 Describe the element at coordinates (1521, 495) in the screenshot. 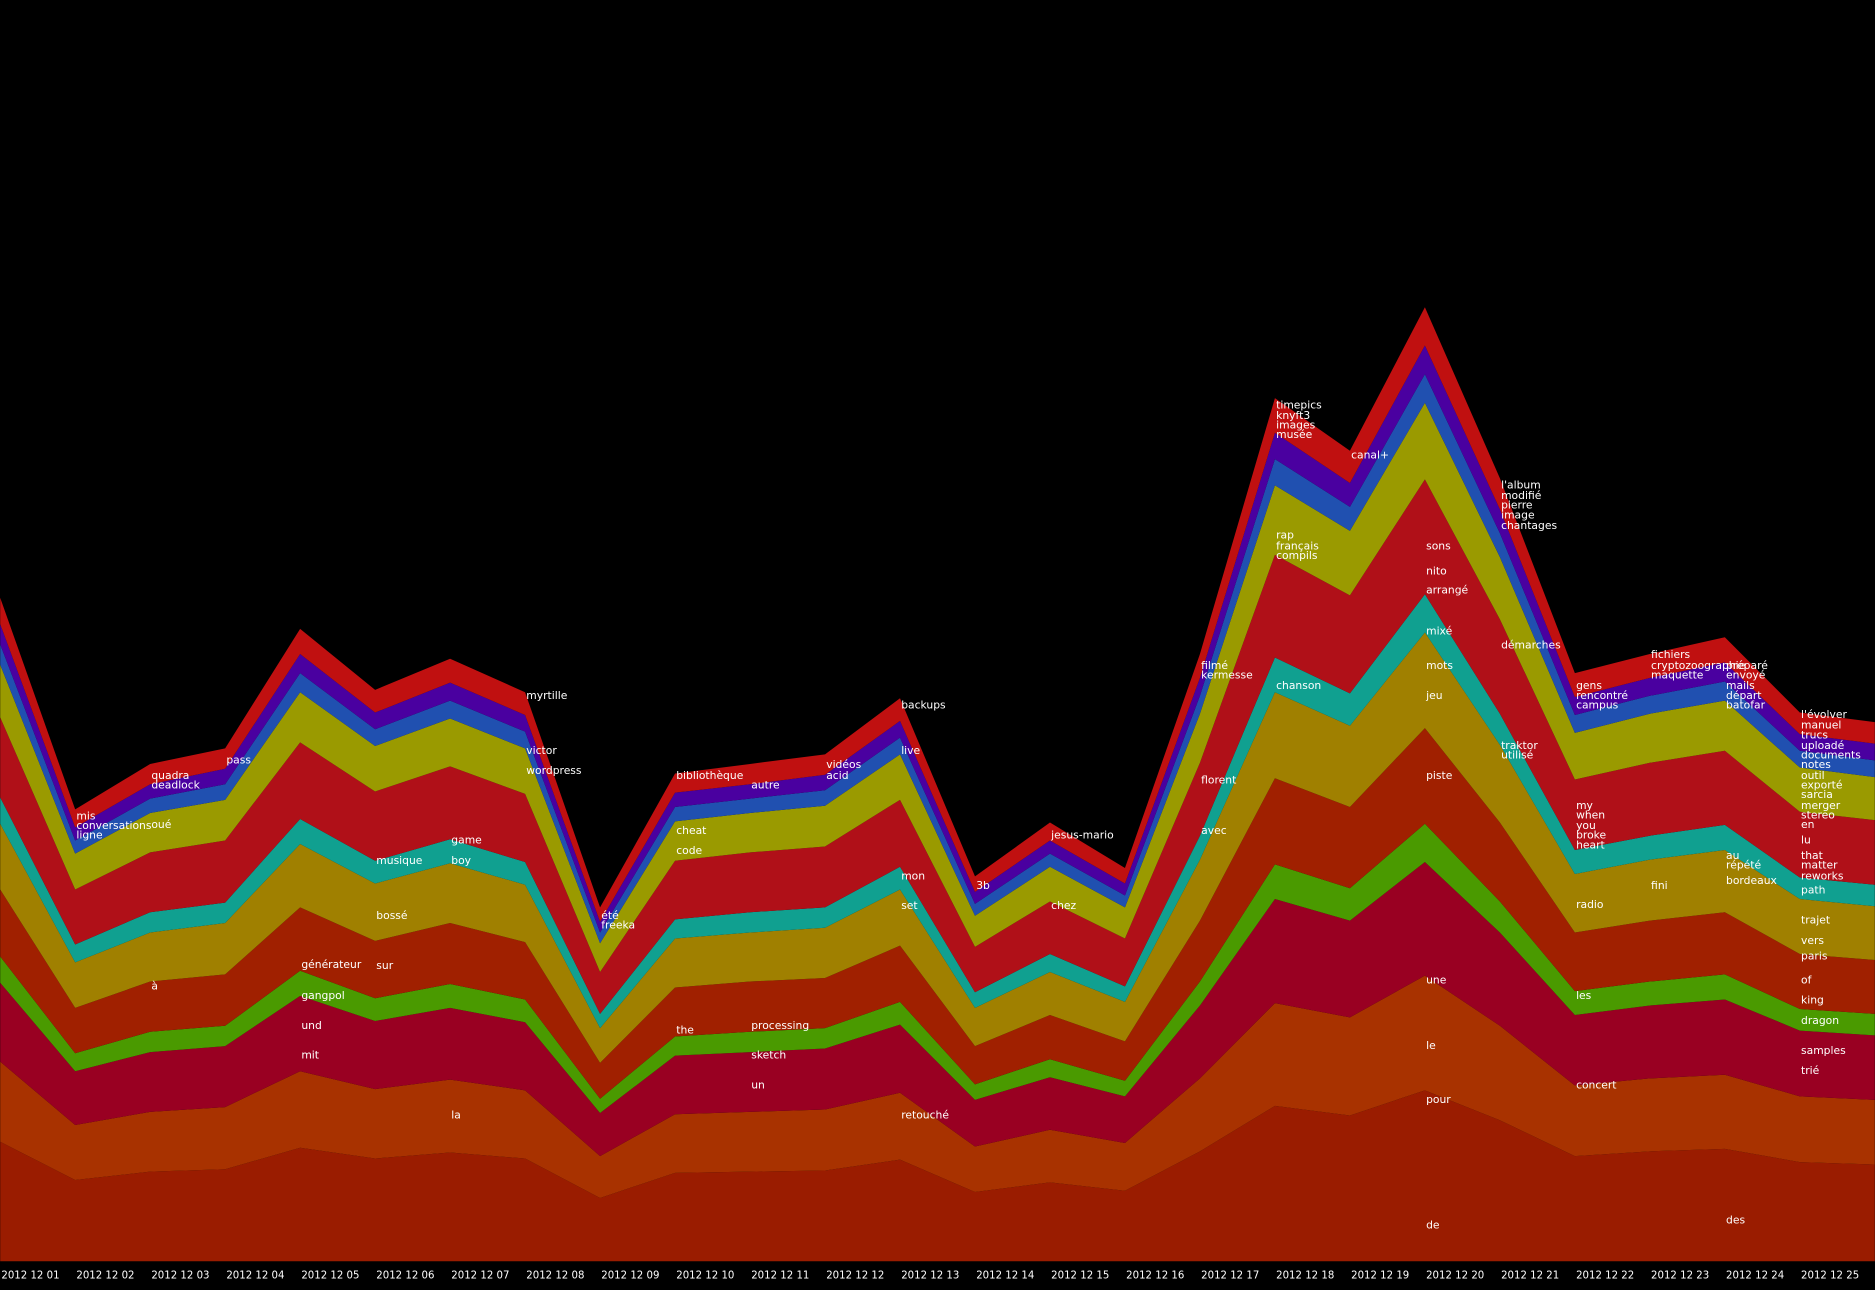

I see `word-label: modifié` at that location.